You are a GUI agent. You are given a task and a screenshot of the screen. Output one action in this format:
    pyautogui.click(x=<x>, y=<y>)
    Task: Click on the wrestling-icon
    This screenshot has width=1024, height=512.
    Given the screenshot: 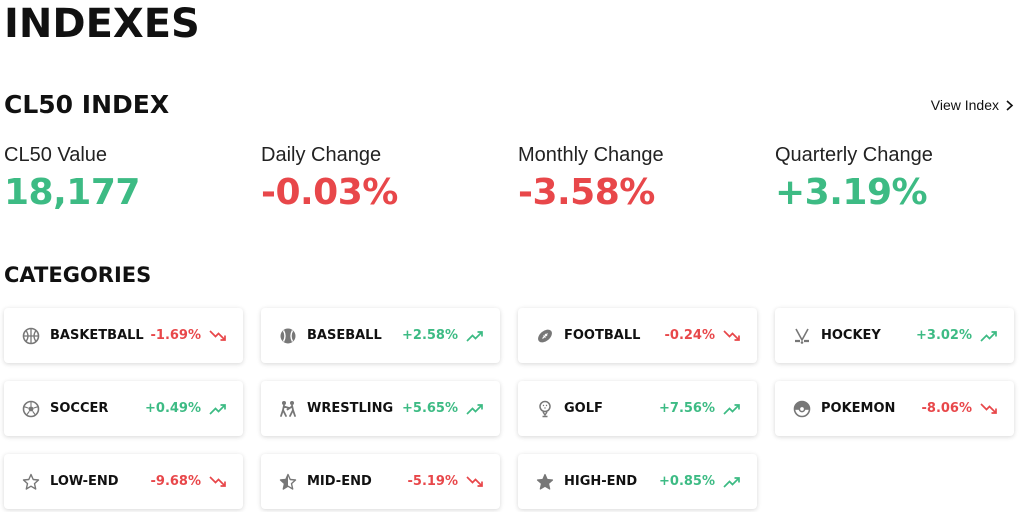 What is the action you would take?
    pyautogui.click(x=288, y=409)
    